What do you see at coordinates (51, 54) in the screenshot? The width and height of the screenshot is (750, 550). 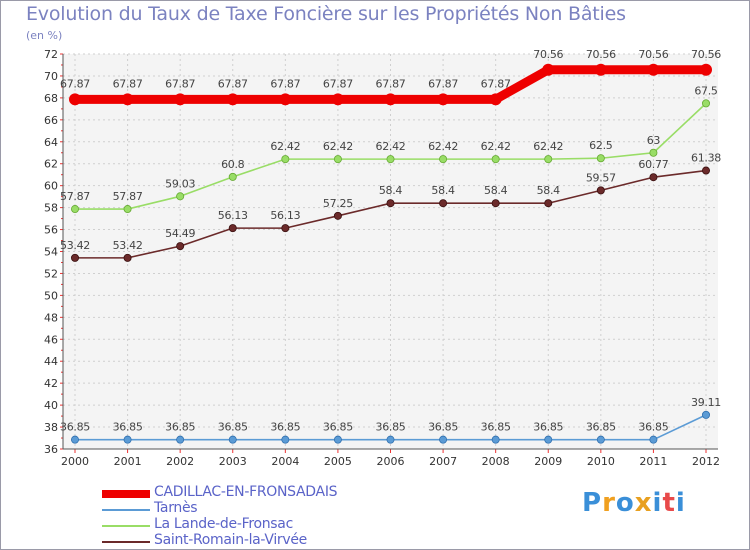 I see `y-tick-label: 72` at bounding box center [51, 54].